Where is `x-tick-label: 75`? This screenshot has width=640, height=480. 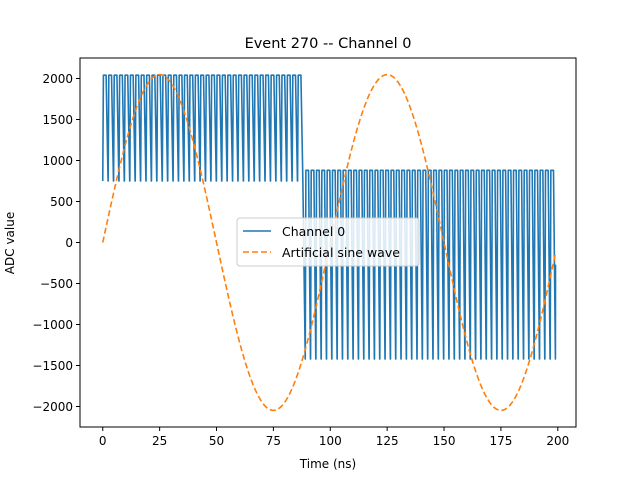 x-tick-label: 75 is located at coordinates (273, 441).